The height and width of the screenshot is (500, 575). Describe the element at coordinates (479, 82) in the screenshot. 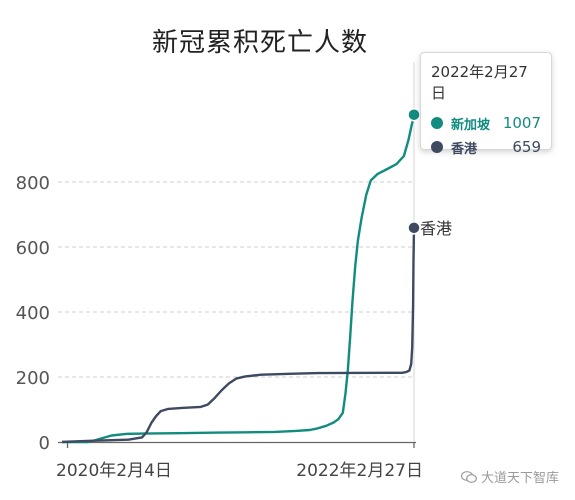

I see `tooltip-date: 2022年2月27日` at that location.